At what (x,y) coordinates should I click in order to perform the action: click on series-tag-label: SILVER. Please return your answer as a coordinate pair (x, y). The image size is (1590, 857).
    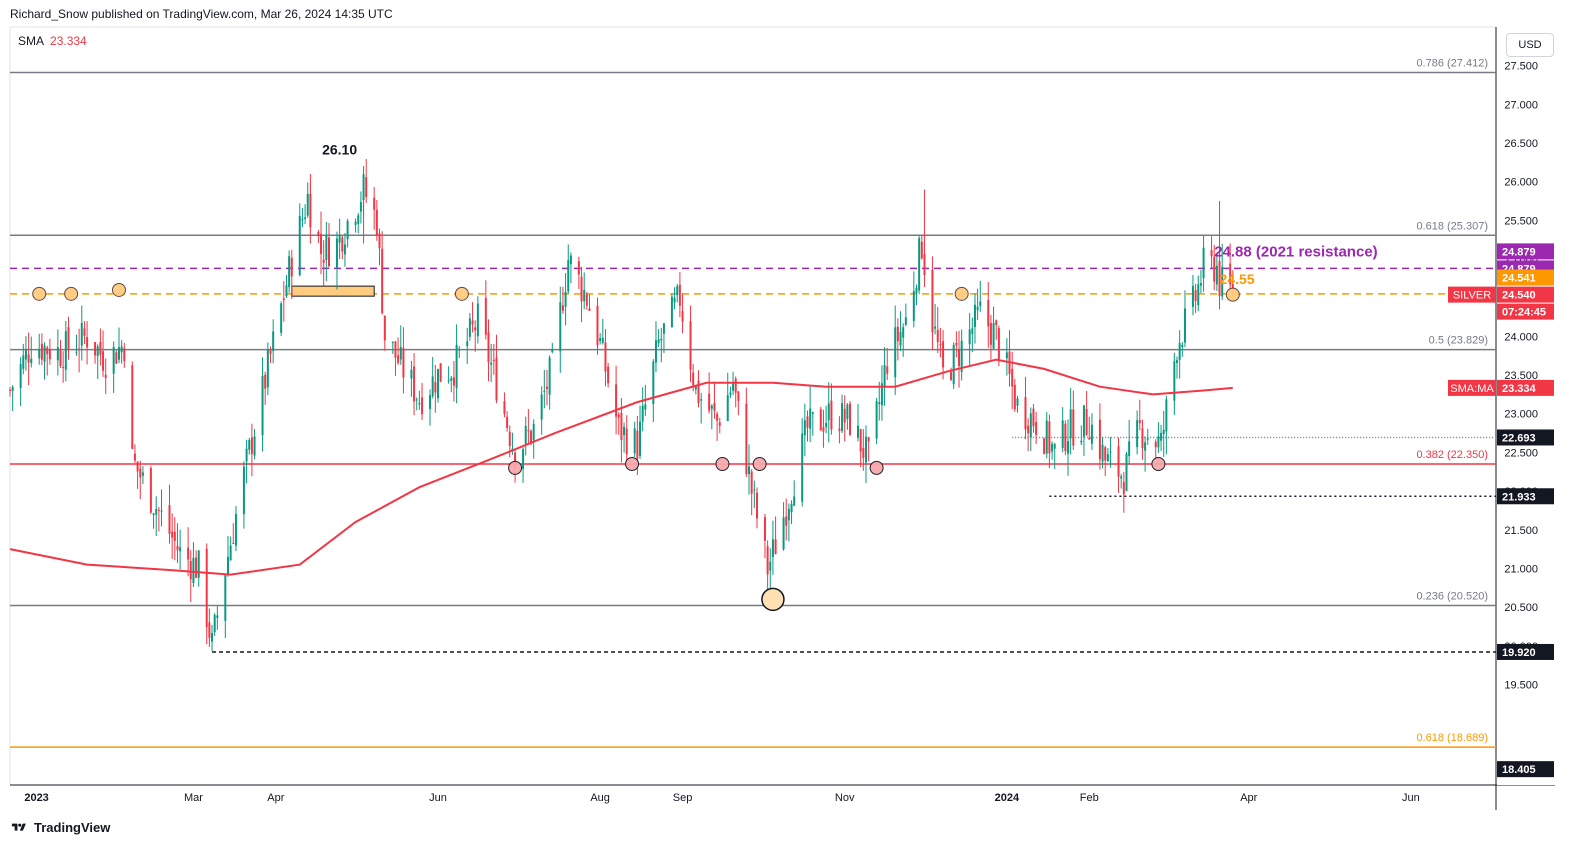
    Looking at the image, I should click on (1472, 296).